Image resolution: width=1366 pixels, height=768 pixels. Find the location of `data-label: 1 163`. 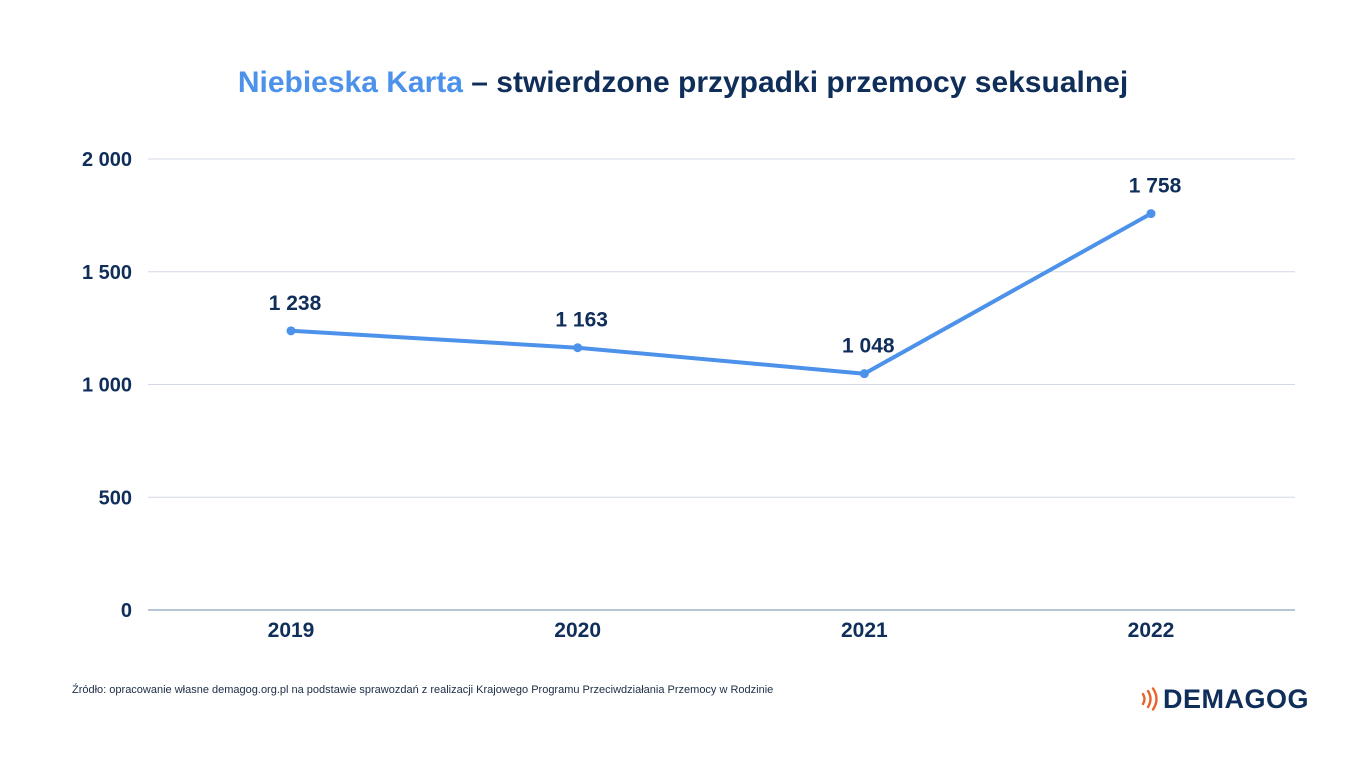

data-label: 1 163 is located at coordinates (581, 320).